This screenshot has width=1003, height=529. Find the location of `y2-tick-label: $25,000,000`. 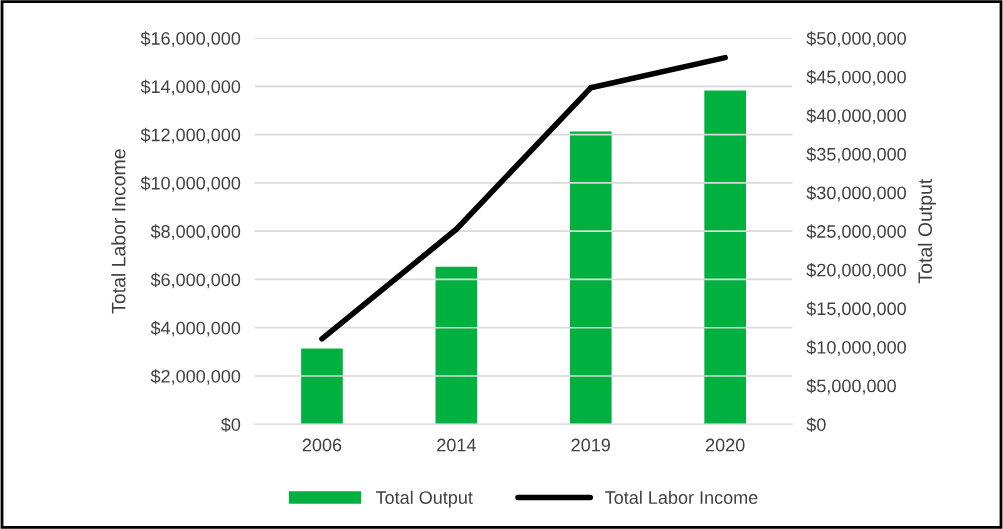

y2-tick-label: $25,000,000 is located at coordinates (856, 232).